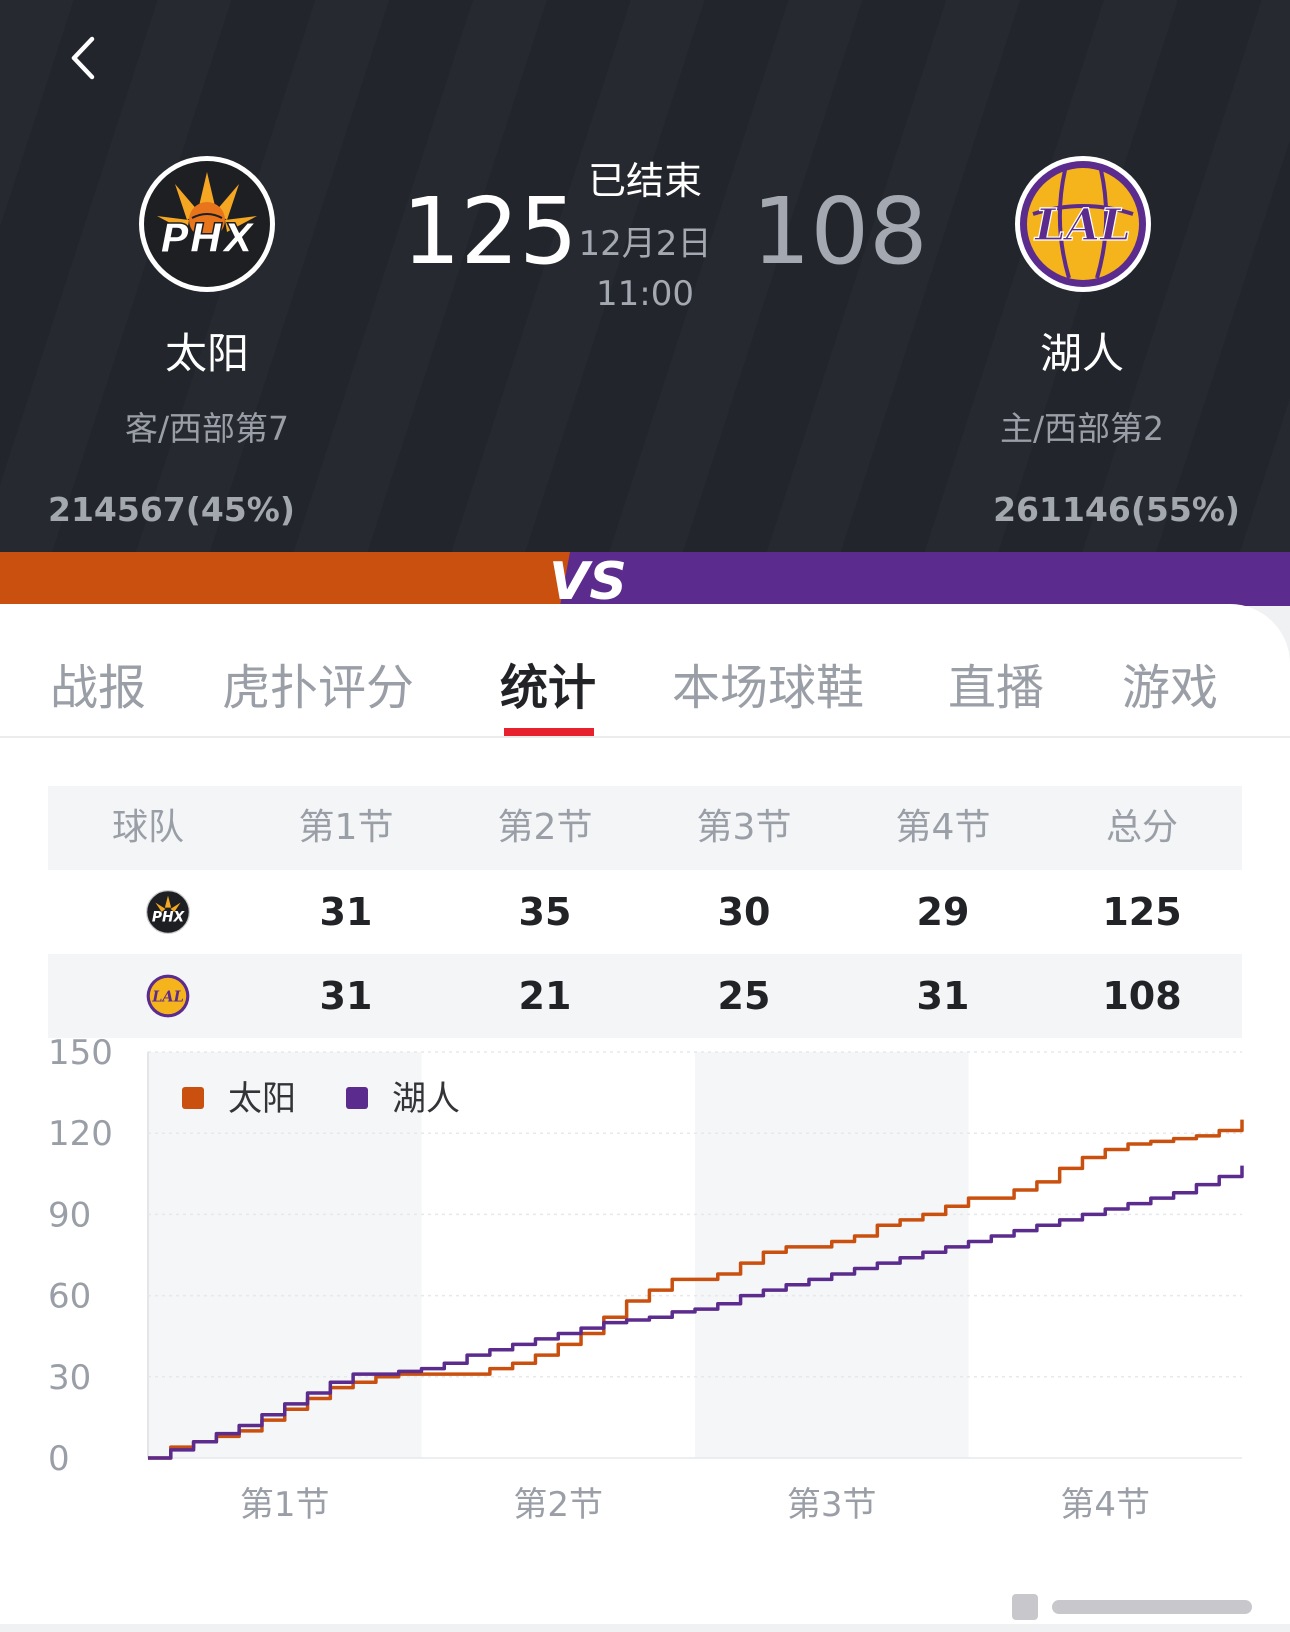 The height and width of the screenshot is (1632, 1290). What do you see at coordinates (285, 1505) in the screenshot?
I see `x-tick-label: 第1节` at bounding box center [285, 1505].